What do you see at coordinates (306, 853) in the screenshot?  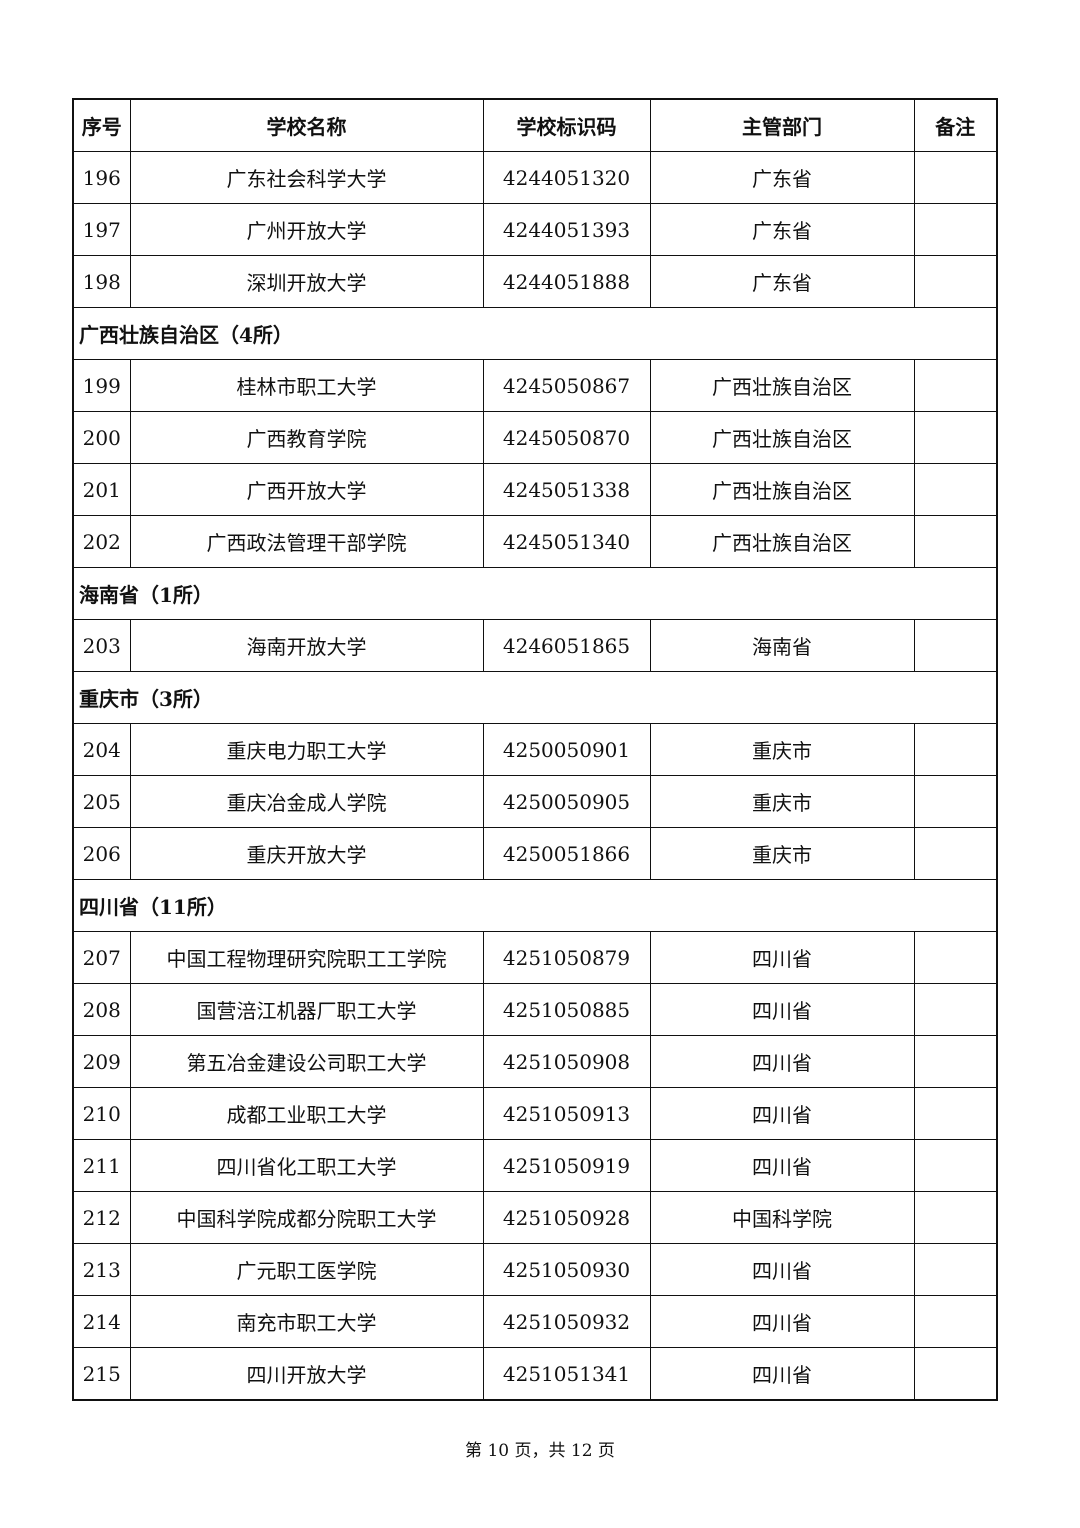 I see `cell-school-name: 重庆开放大学` at bounding box center [306, 853].